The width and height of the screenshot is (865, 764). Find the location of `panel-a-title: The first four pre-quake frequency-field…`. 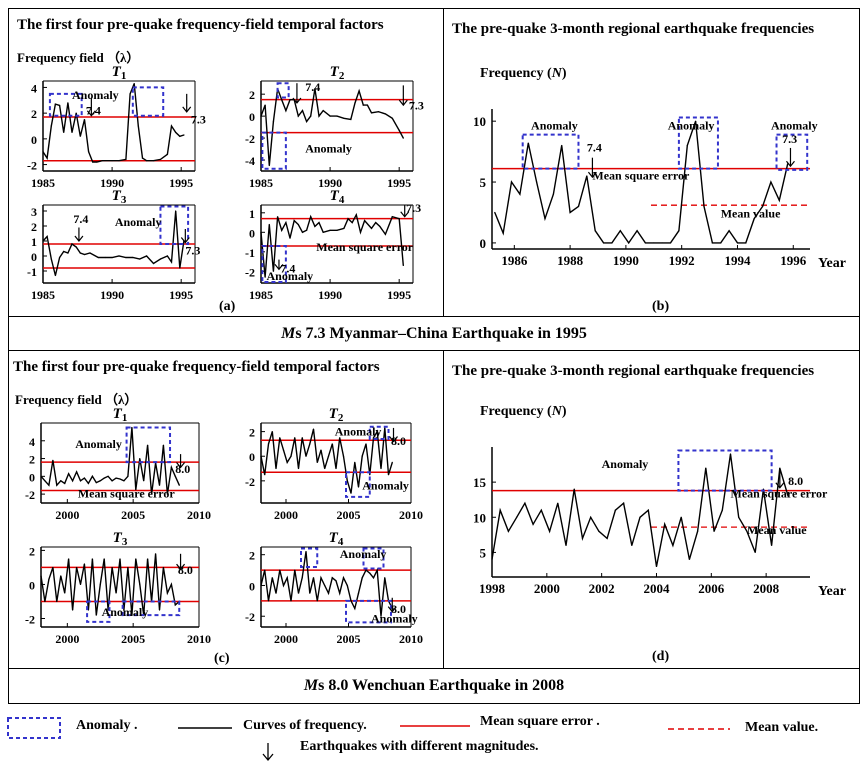

panel-a-title: The first four pre-quake frequency-field… is located at coordinates (200, 25).